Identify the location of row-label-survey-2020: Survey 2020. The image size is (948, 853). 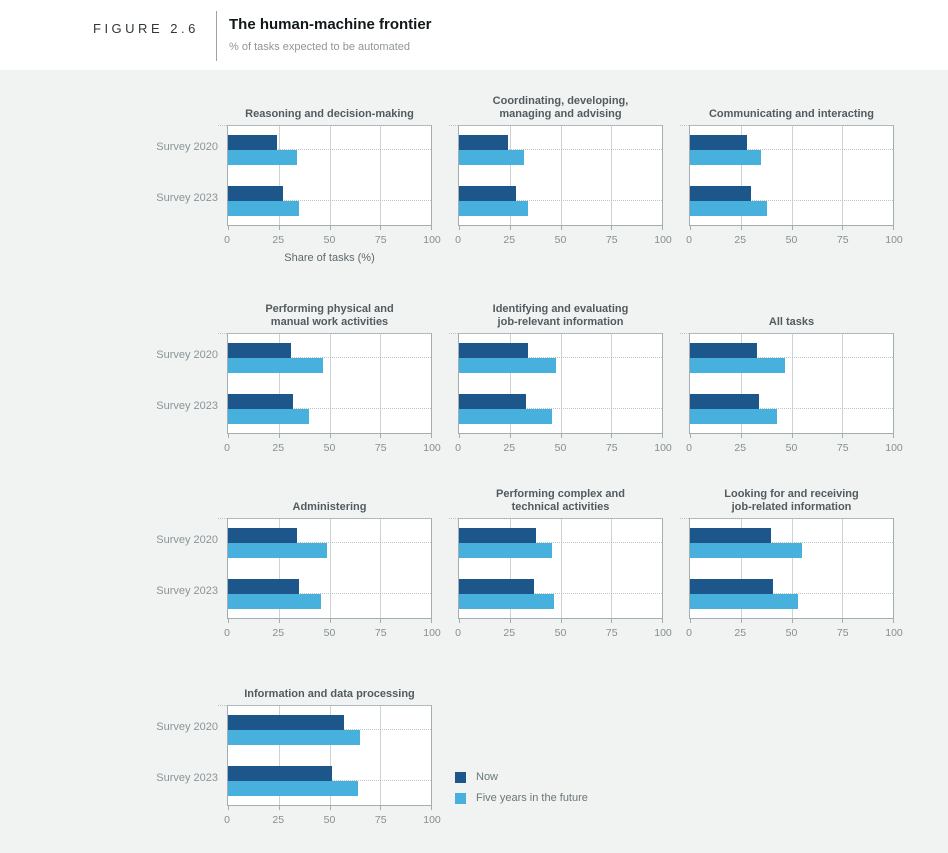
(187, 540).